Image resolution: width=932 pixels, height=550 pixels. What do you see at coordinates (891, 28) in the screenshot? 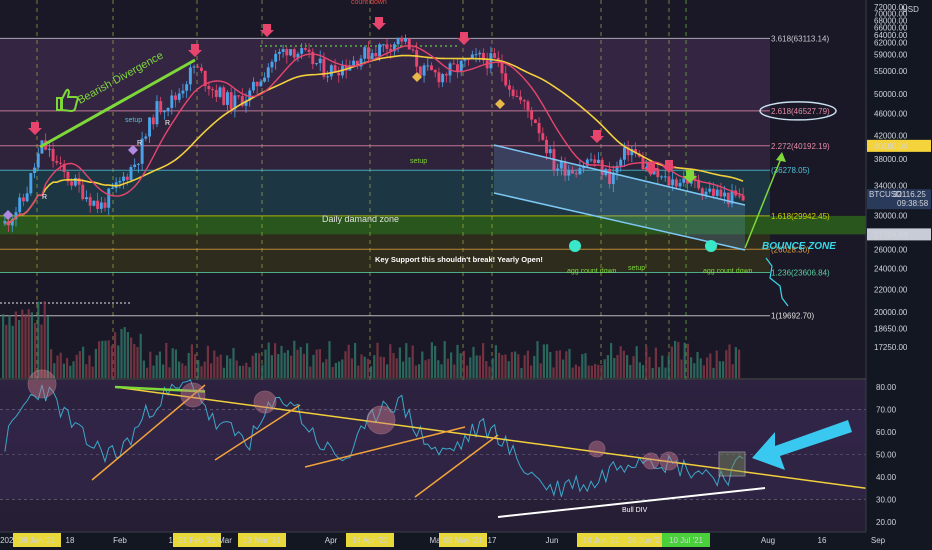
I see `price-tick-label: 66000.00` at bounding box center [891, 28].